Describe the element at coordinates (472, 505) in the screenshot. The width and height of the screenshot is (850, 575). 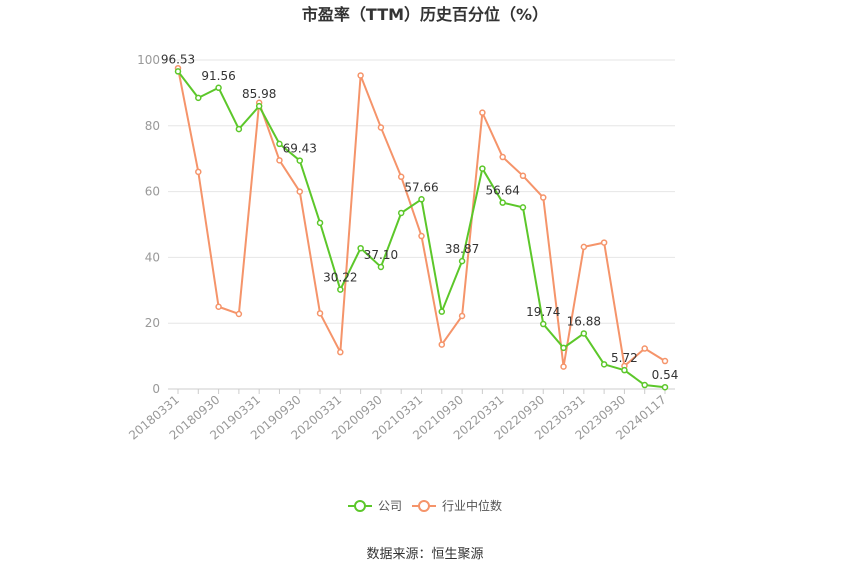
I see `legend-label: 行业中位数` at that location.